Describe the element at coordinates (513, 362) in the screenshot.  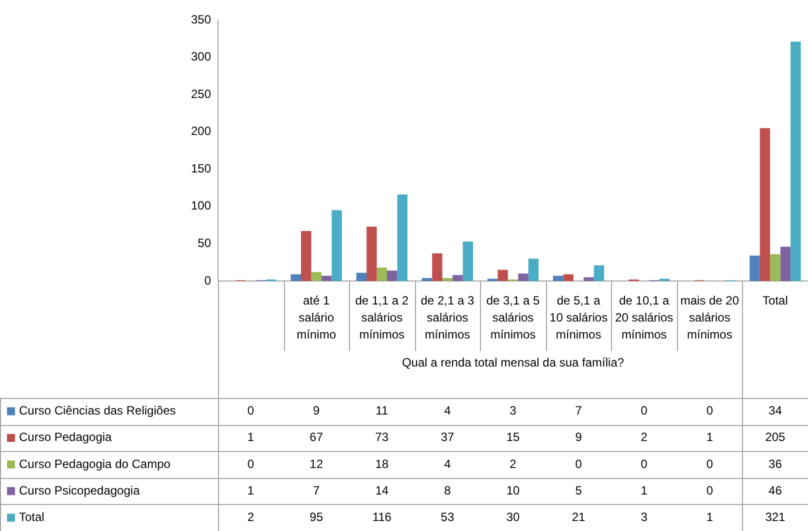
I see `x-axis-title: Qual a renda total mensal da sua família?` at that location.